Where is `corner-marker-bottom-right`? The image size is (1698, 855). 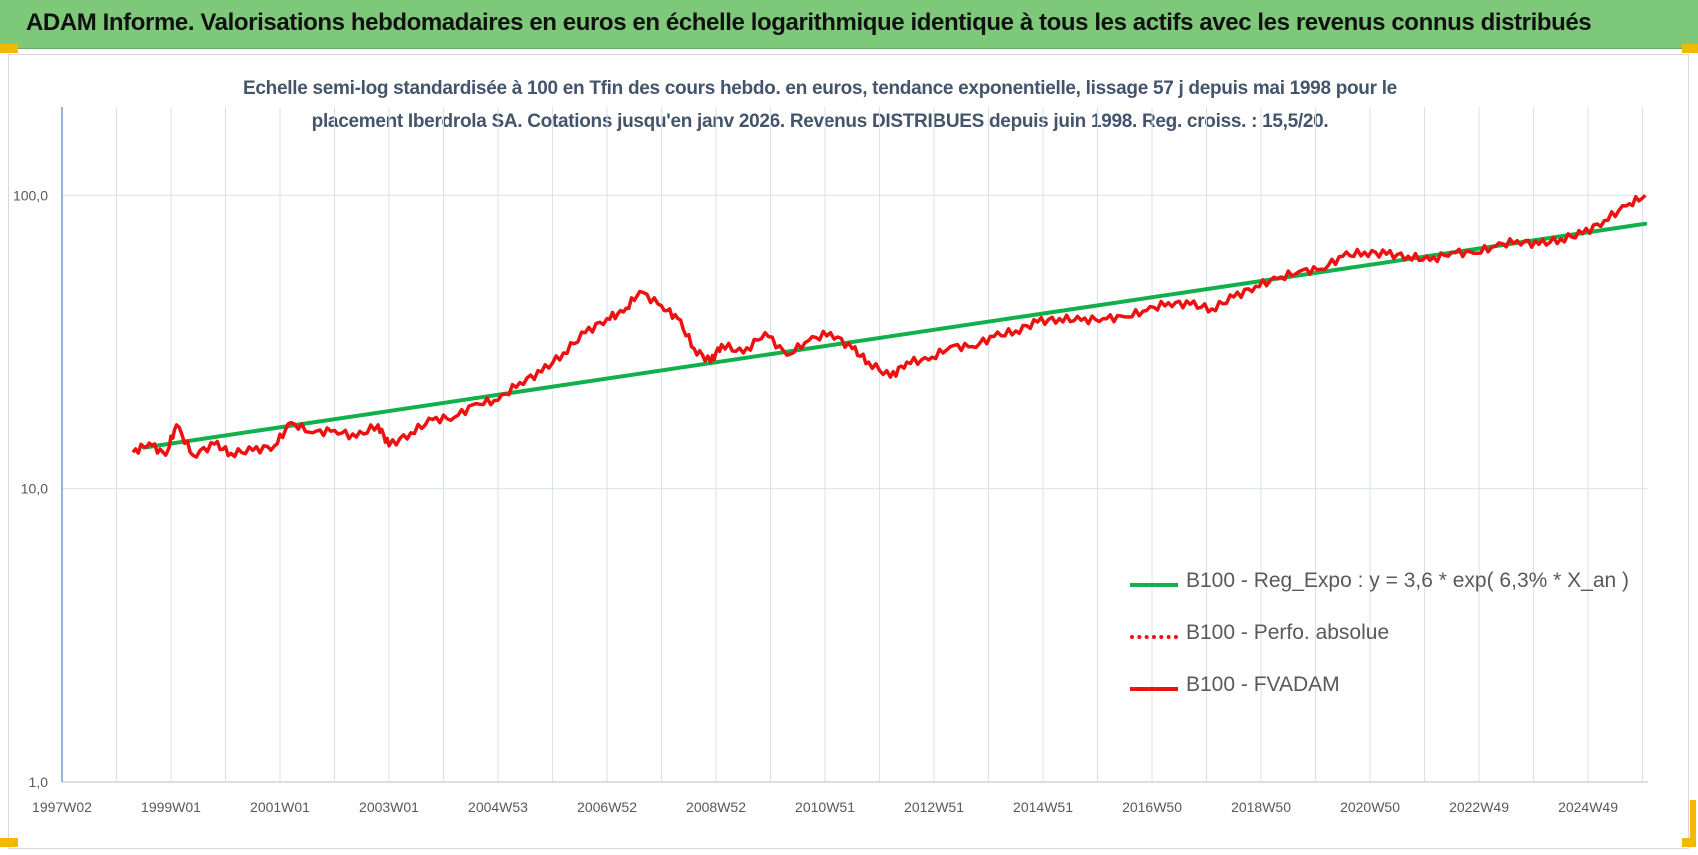
corner-marker-bottom-right is located at coordinates (1693, 823).